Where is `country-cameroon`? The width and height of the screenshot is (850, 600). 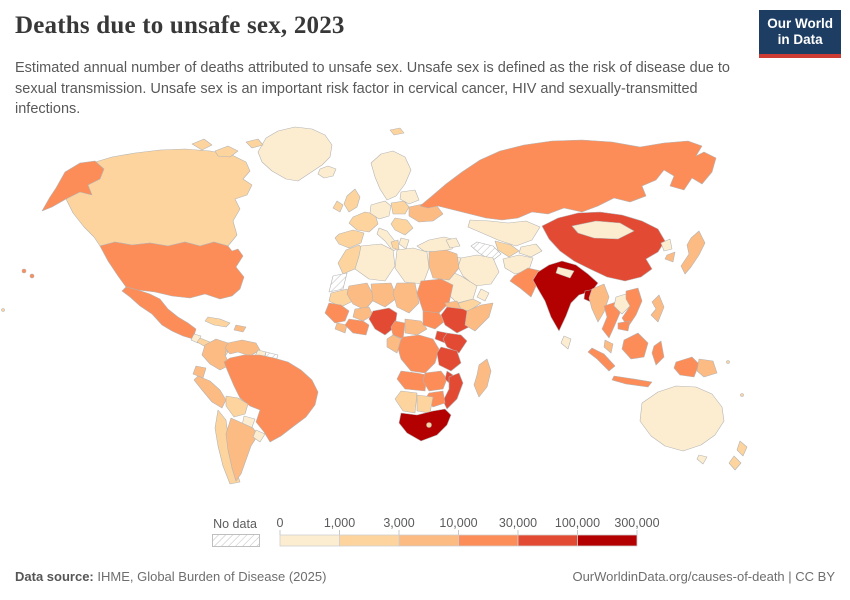
country-cameroon is located at coordinates (398, 330).